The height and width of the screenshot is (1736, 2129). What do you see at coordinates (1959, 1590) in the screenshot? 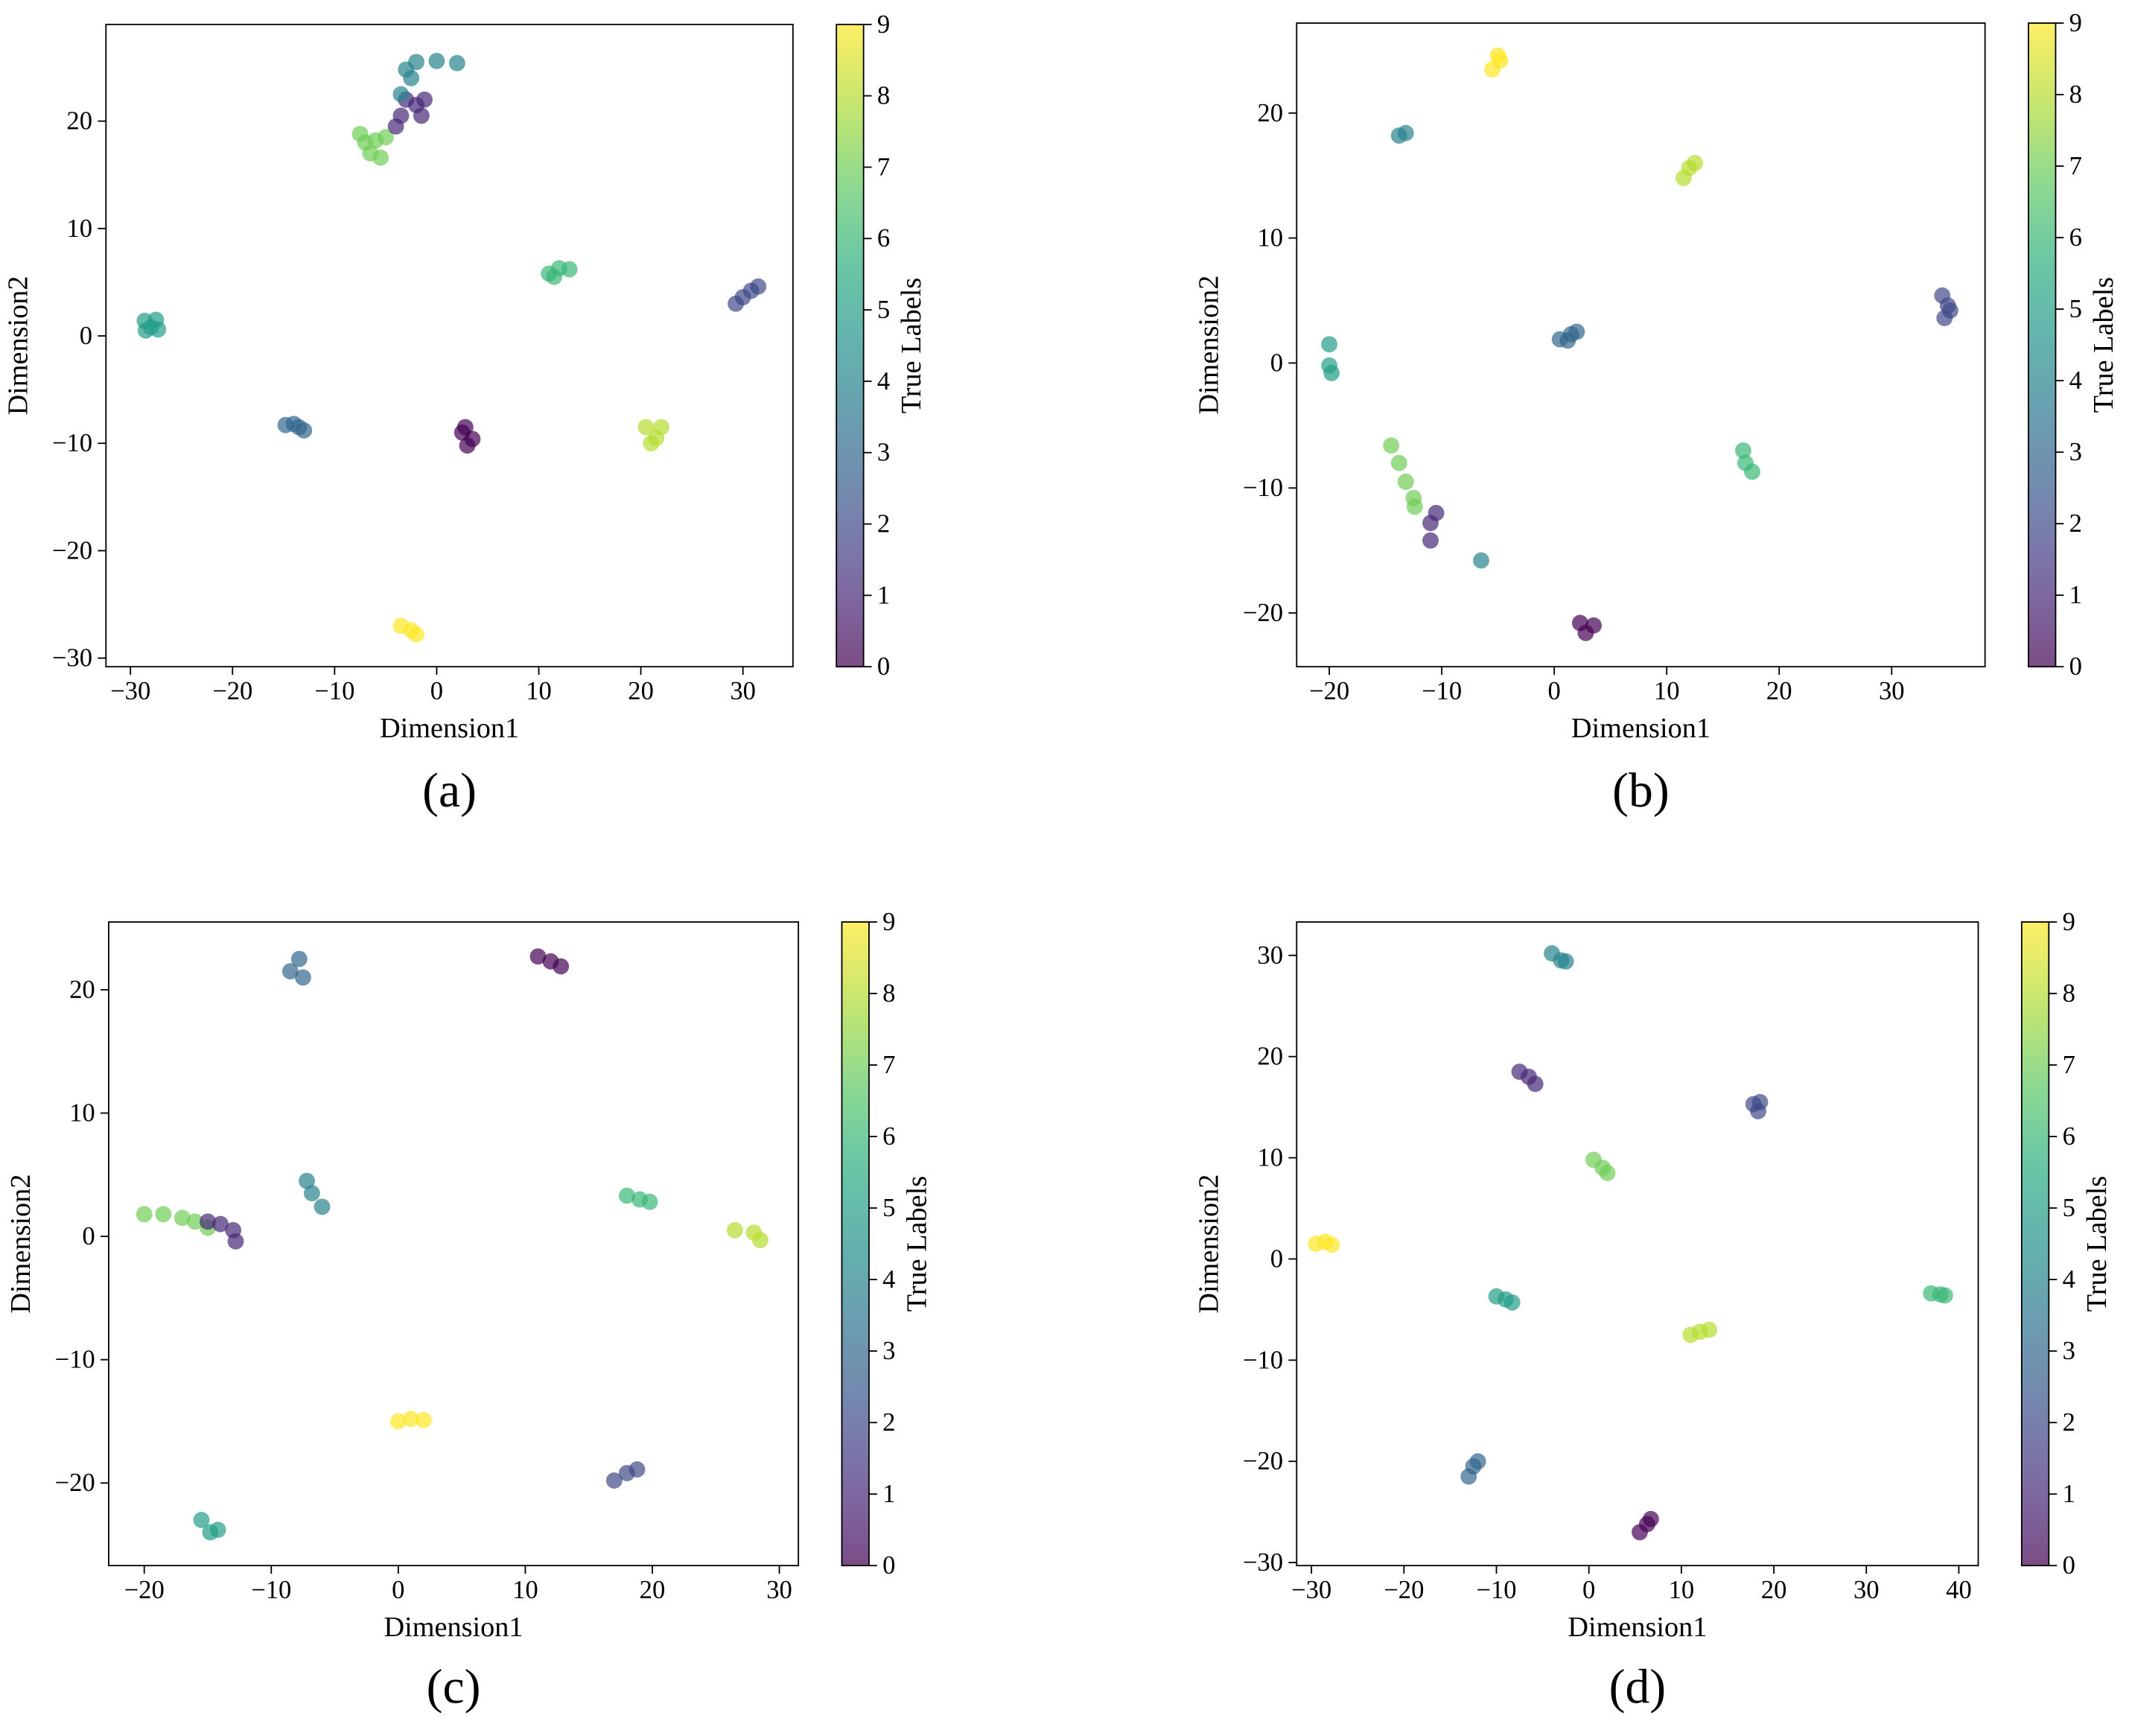
I see `x-tick-label: 40` at bounding box center [1959, 1590].